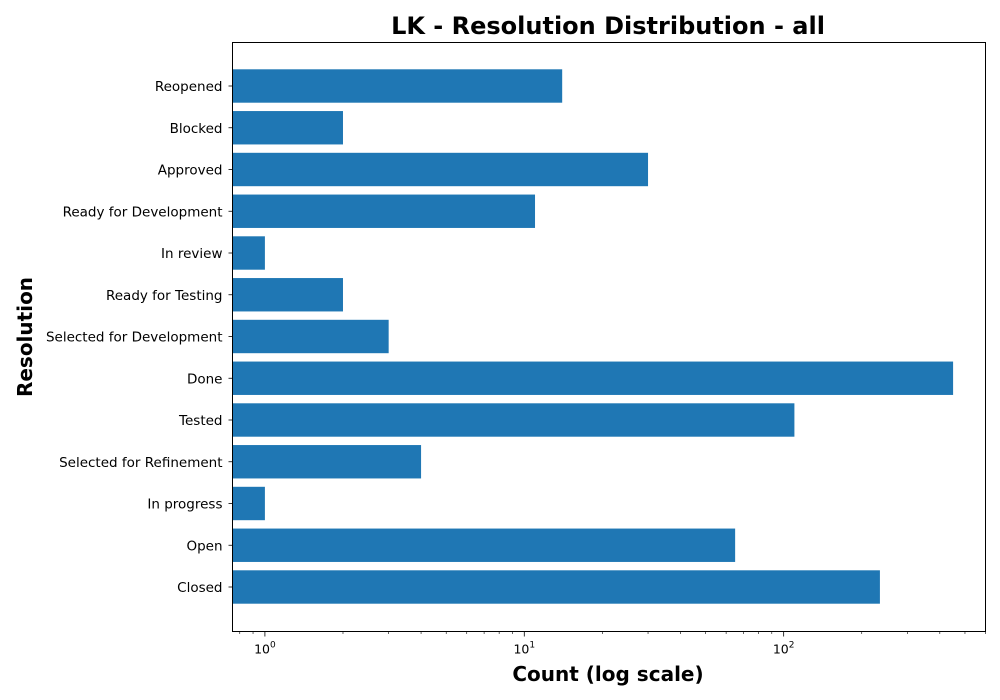 This screenshot has height=700, width=1000. What do you see at coordinates (784, 649) in the screenshot?
I see `x-tick-label: 102` at bounding box center [784, 649].